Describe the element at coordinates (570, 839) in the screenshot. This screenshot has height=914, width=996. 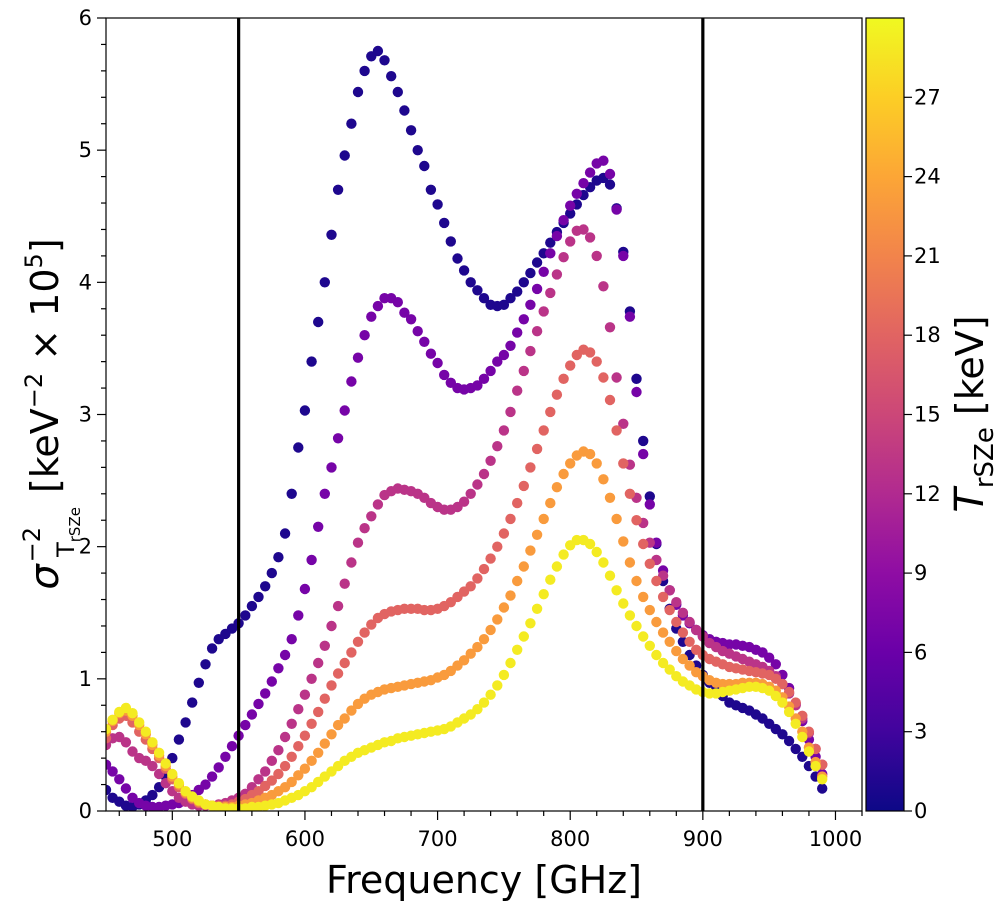
I see `x-tick-label: 800` at that location.